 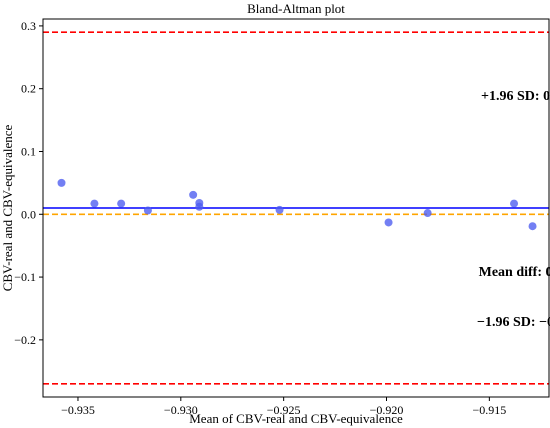 I want to click on x-tick-label: −0.925, so click(x=284, y=410).